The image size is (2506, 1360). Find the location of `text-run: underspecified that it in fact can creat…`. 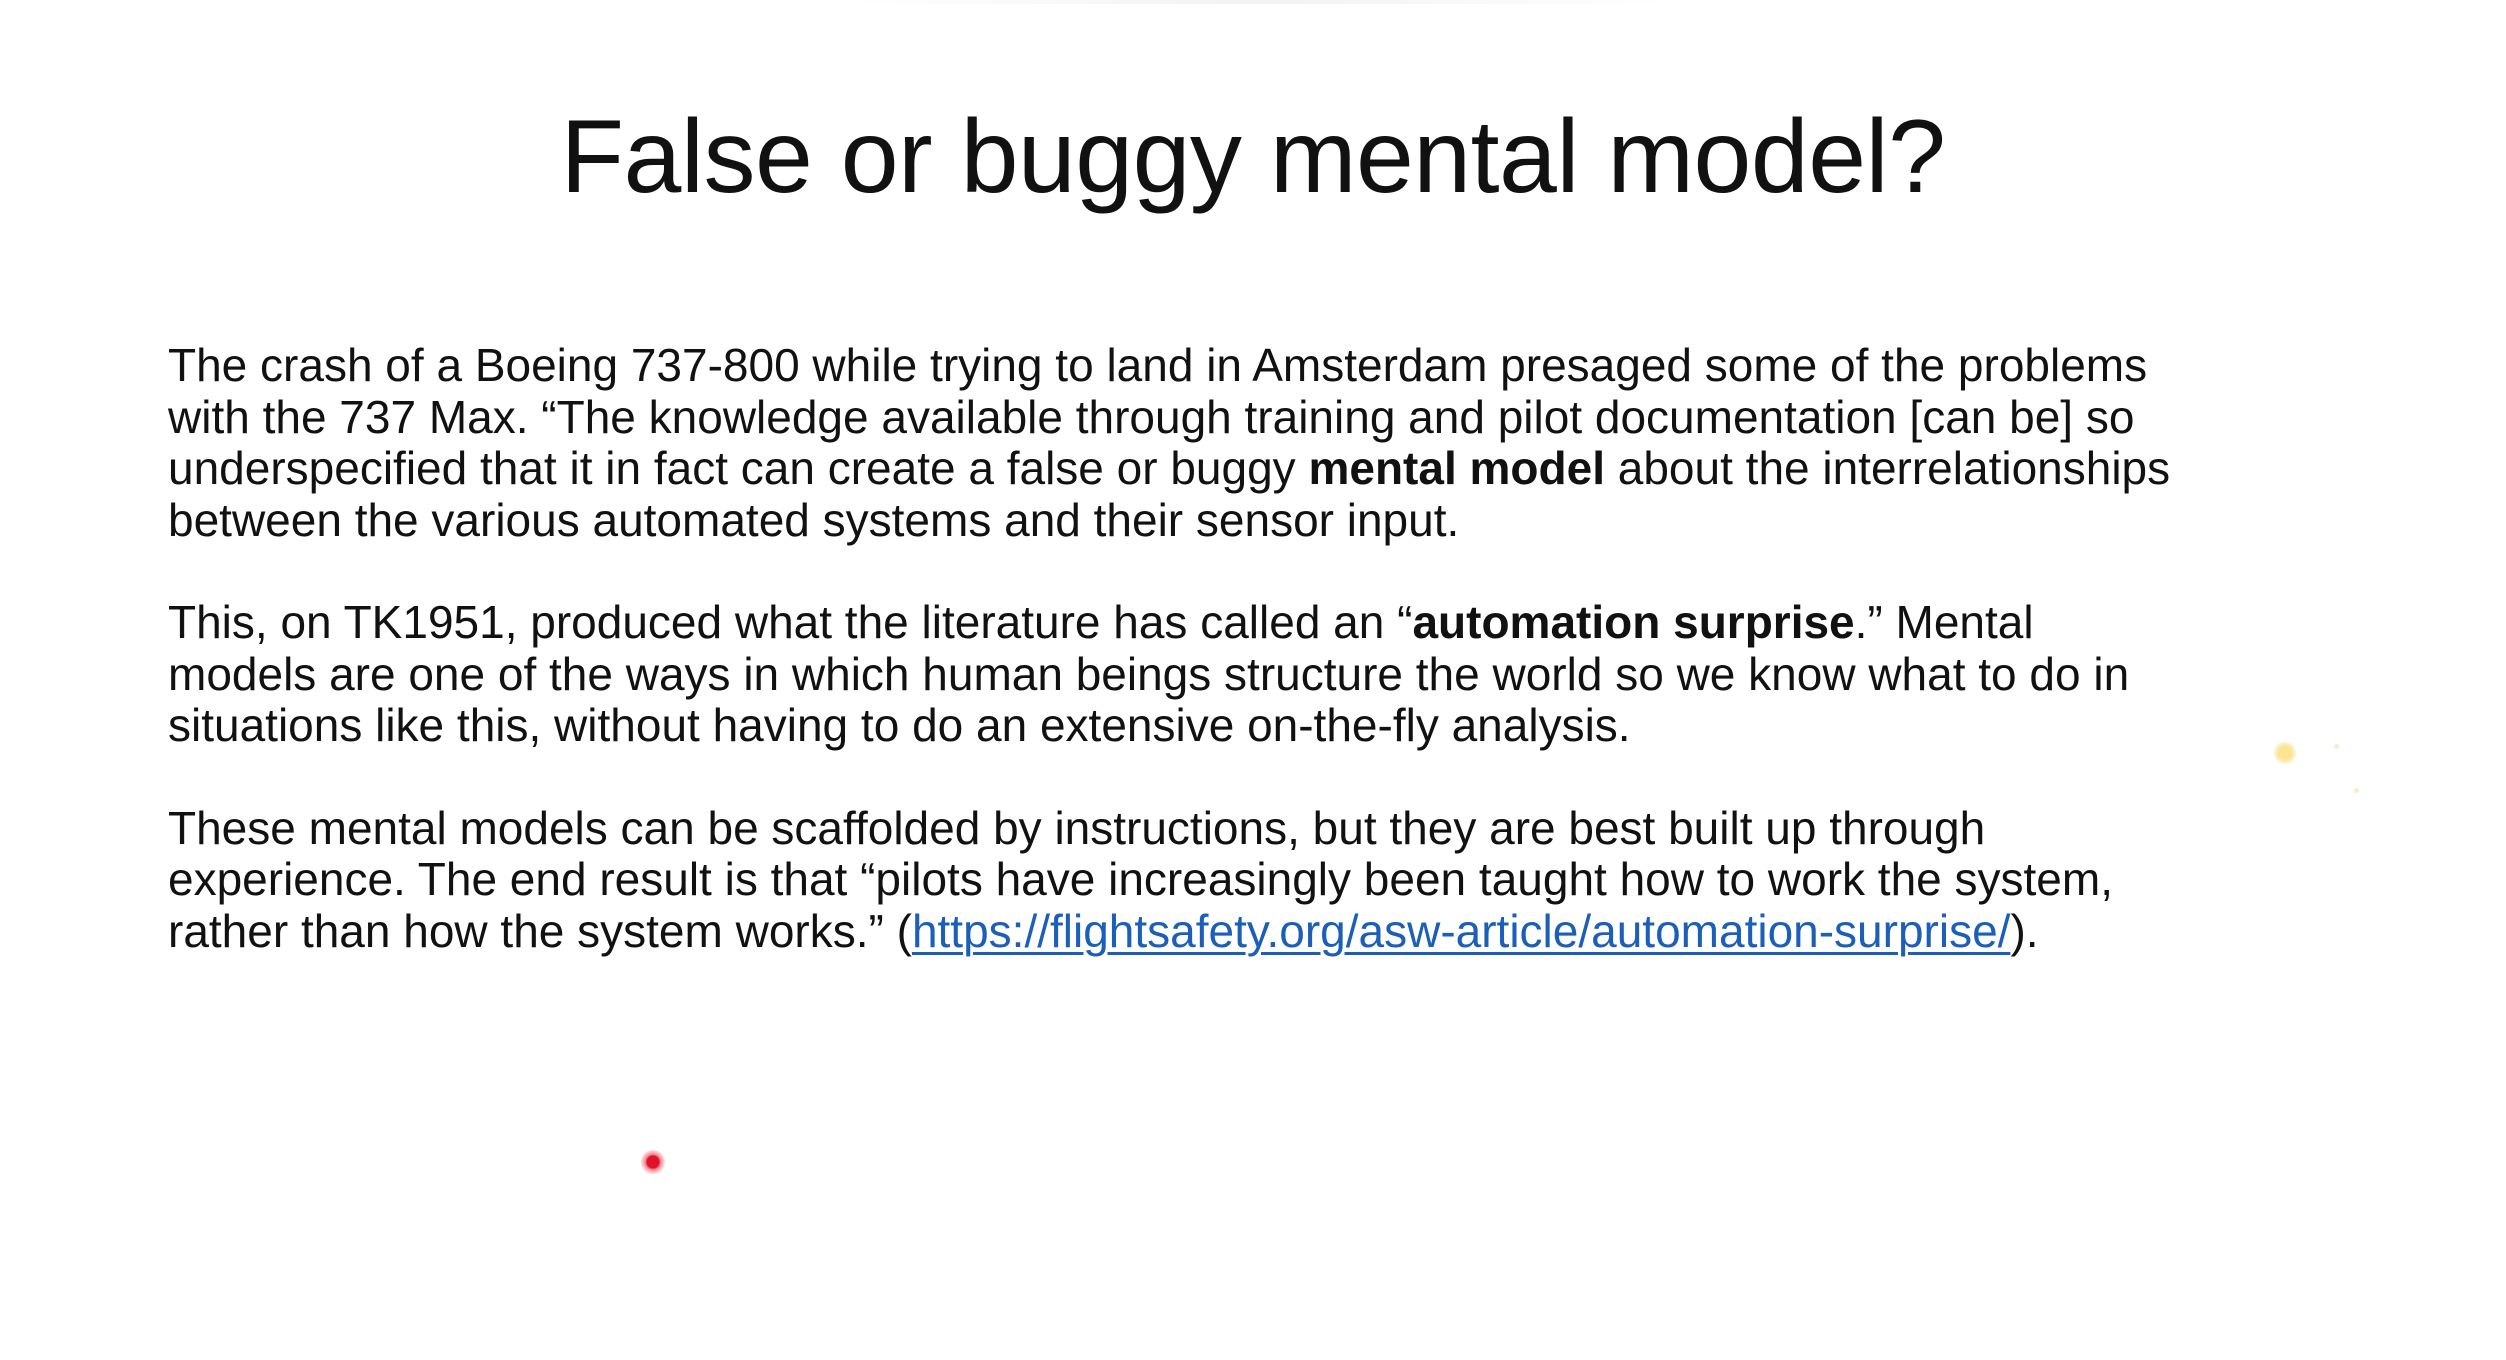

text-run: underspecified that it in fact can creat… is located at coordinates (738, 468).